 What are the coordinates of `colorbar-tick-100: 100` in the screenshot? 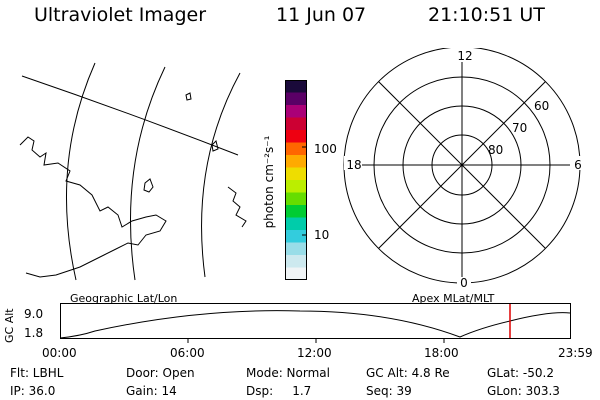 It's located at (325, 149).